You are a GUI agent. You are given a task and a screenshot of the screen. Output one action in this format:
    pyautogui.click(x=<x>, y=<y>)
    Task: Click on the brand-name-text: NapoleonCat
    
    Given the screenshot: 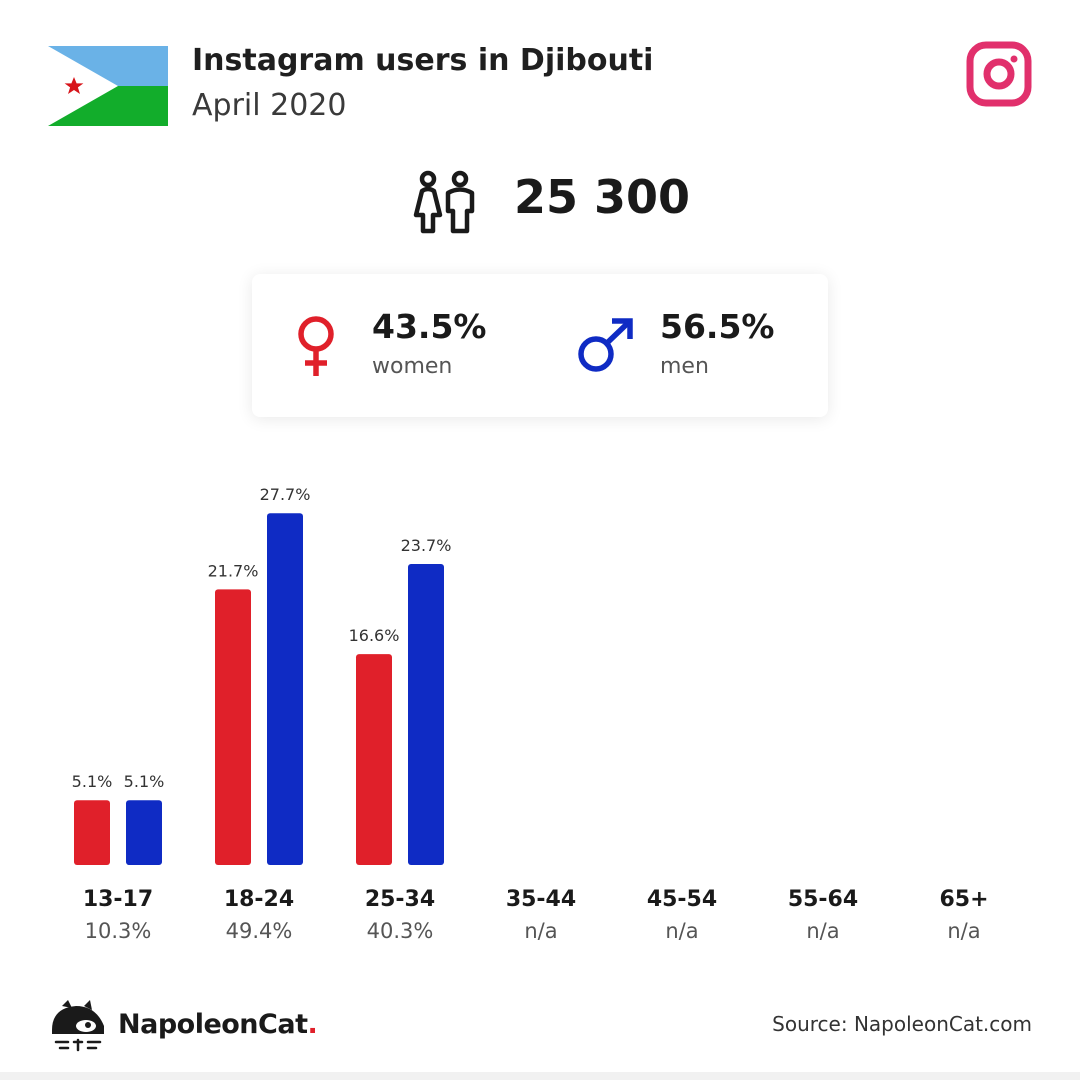 What is the action you would take?
    pyautogui.click(x=213, y=1024)
    